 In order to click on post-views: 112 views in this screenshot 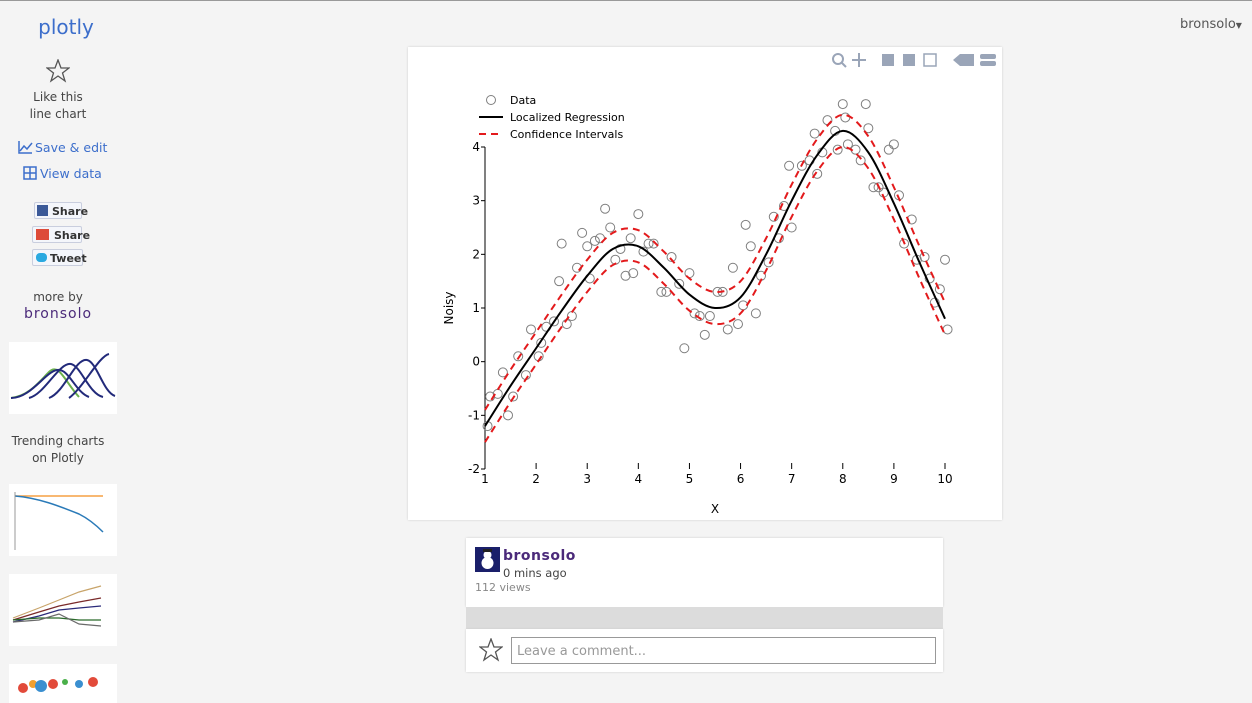, I will do `click(503, 587)`.